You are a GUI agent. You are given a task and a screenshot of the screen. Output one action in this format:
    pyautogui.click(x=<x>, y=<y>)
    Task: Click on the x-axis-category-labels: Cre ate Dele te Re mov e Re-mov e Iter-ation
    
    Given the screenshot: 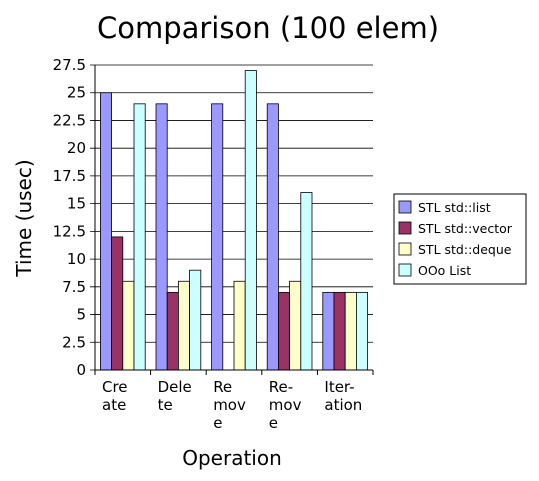 What is the action you would take?
    pyautogui.click(x=232, y=405)
    